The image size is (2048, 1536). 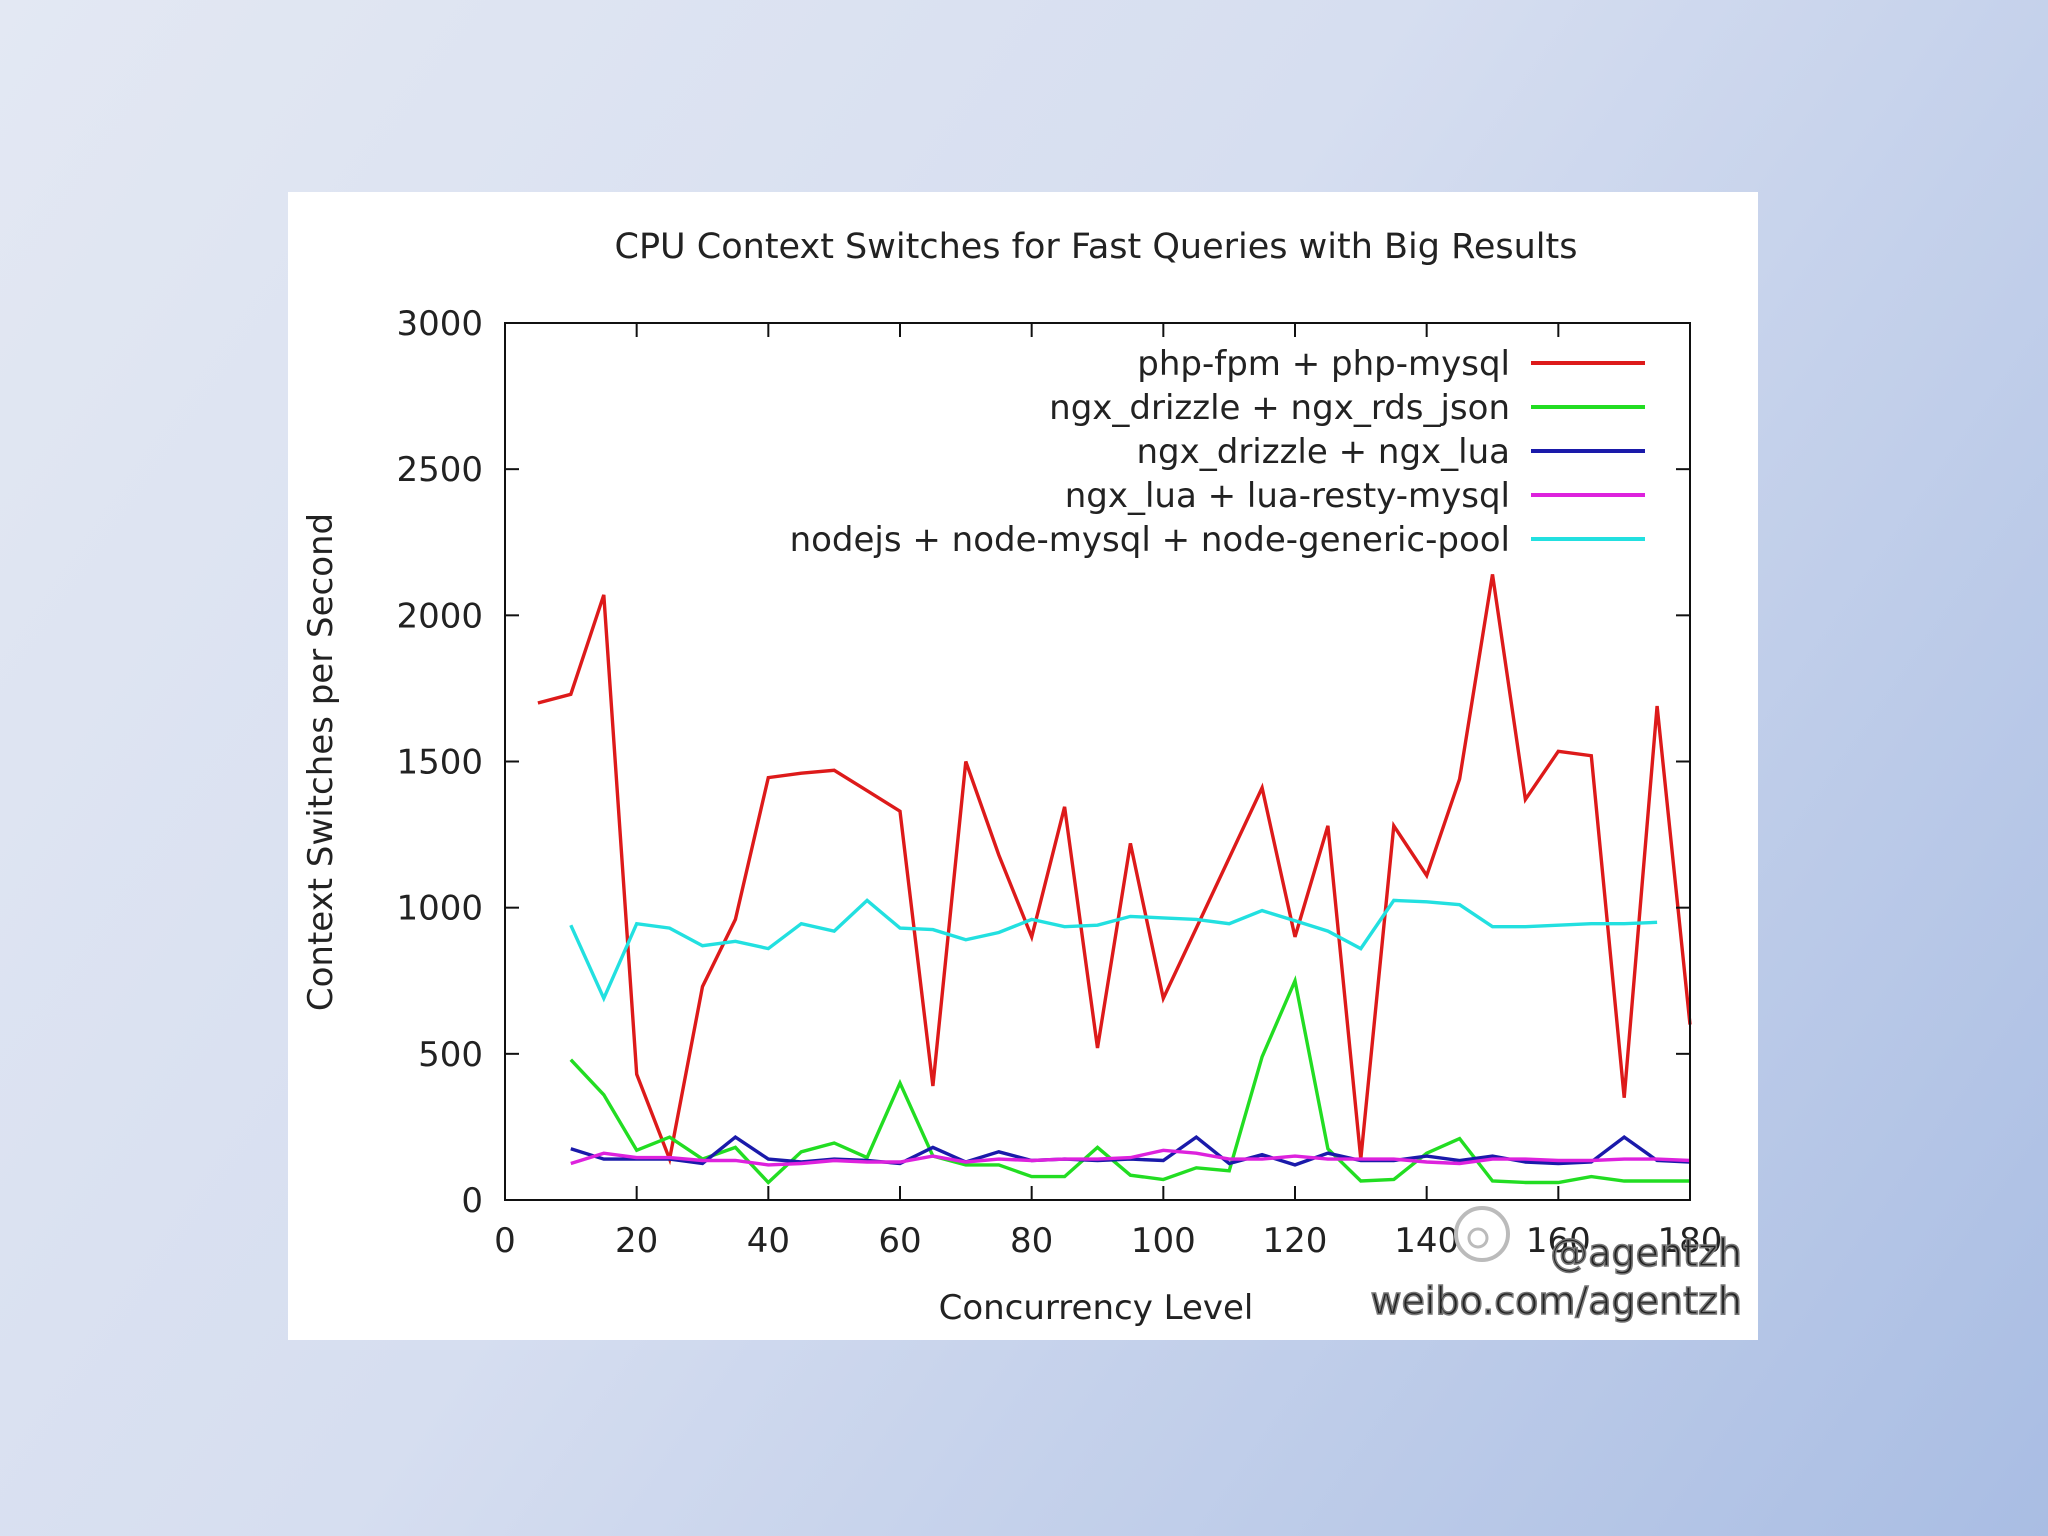 I want to click on watermark-handle: @agentzh, so click(x=1646, y=1253).